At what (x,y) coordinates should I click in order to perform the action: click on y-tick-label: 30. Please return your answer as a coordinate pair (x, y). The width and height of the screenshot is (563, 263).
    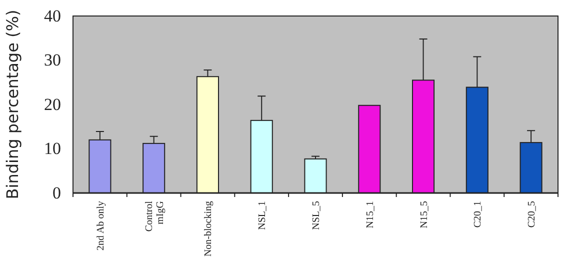
    Looking at the image, I should click on (52, 60).